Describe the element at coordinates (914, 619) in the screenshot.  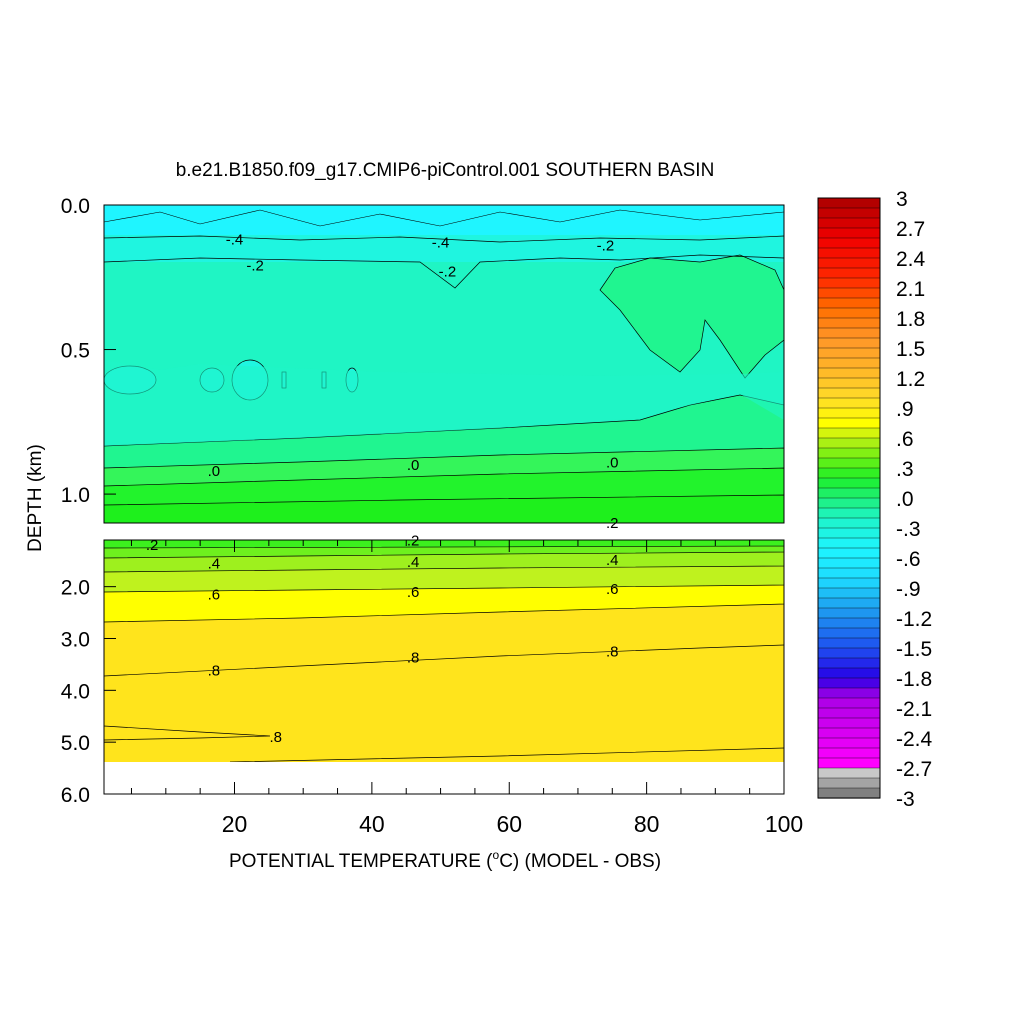
I see `colorbar-tick-label: -1.2` at that location.